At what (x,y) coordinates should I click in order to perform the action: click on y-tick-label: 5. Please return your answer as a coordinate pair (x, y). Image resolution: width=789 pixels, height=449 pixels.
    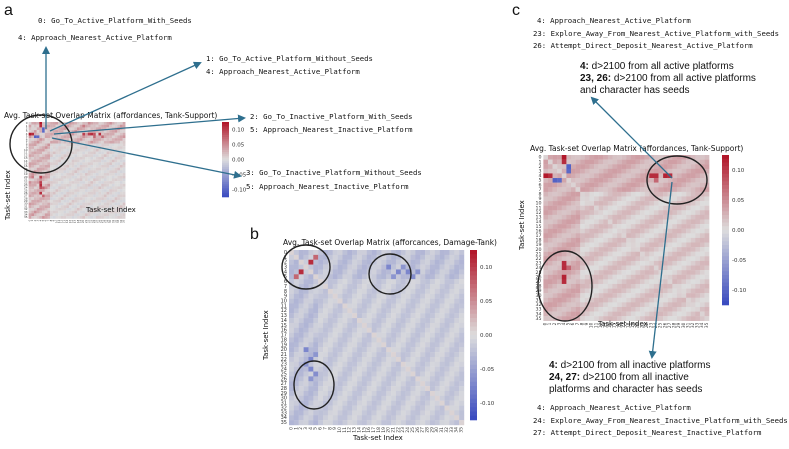
    Looking at the image, I should click on (27, 137).